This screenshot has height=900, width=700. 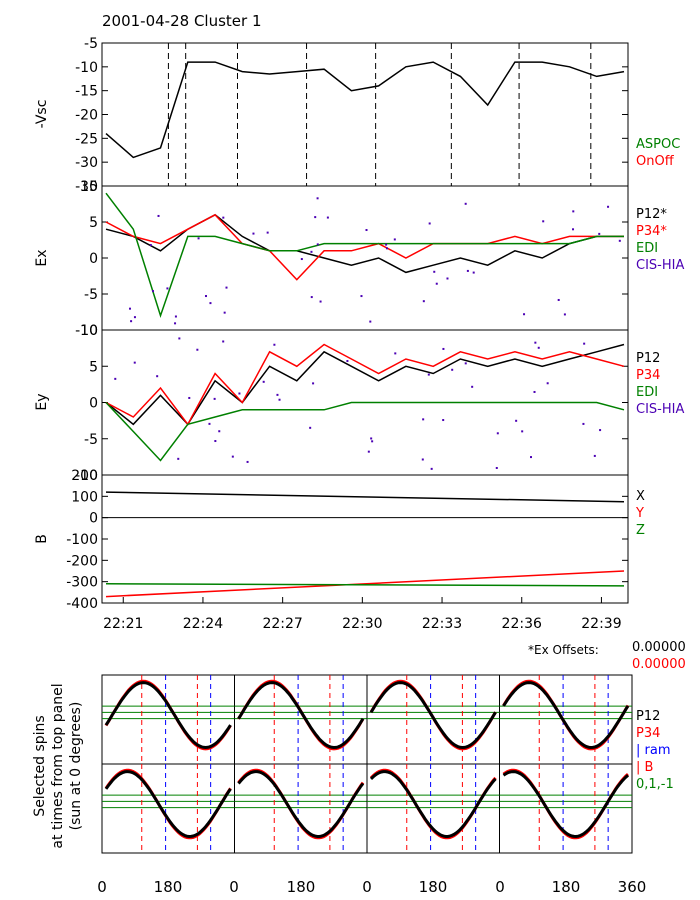 What do you see at coordinates (86, 163) in the screenshot?
I see `vsc-tick-label: -30` at bounding box center [86, 163].